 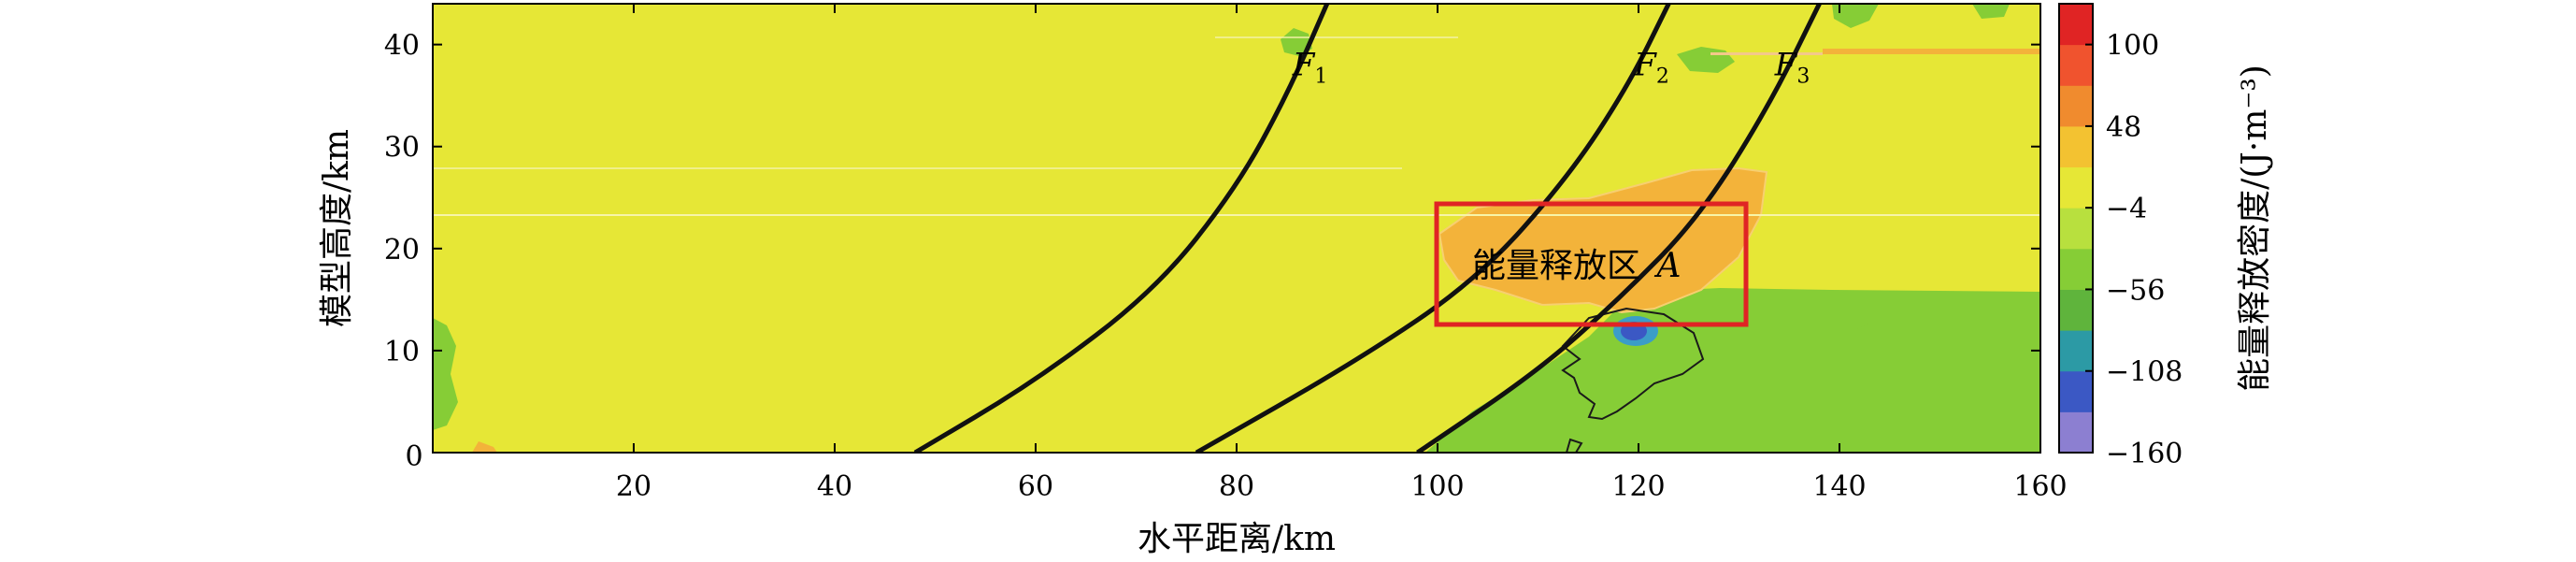 I want to click on front-label-3: F3, so click(x=1792, y=67).